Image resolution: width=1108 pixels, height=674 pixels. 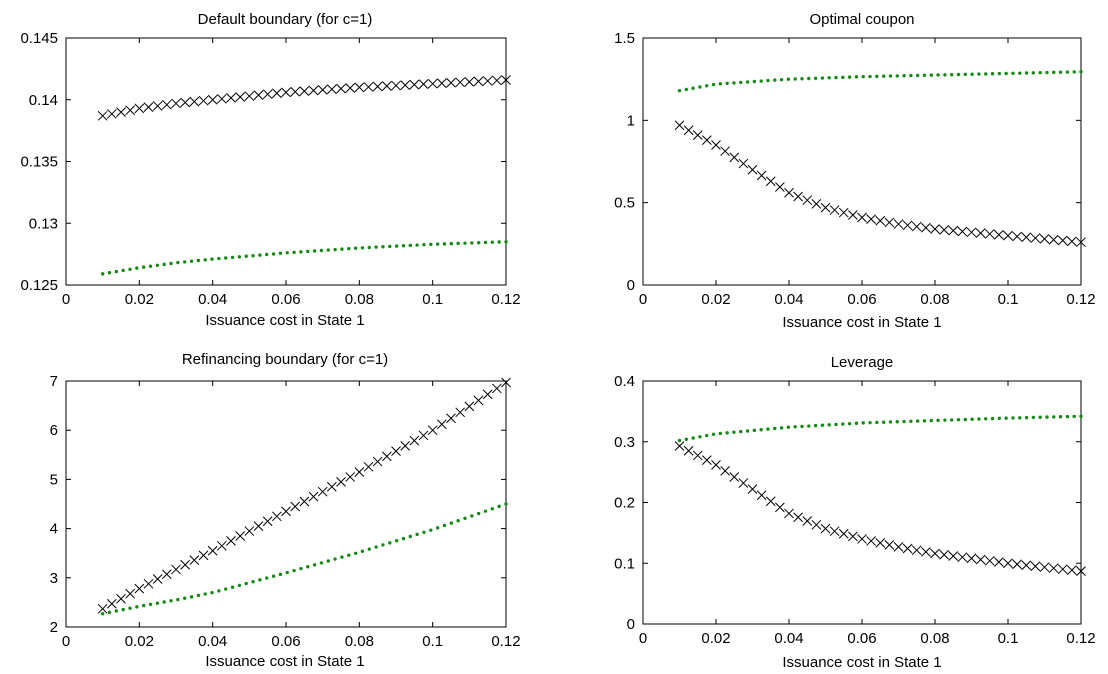 What do you see at coordinates (212, 299) in the screenshot?
I see `x-tick-label: 0.04` at bounding box center [212, 299].